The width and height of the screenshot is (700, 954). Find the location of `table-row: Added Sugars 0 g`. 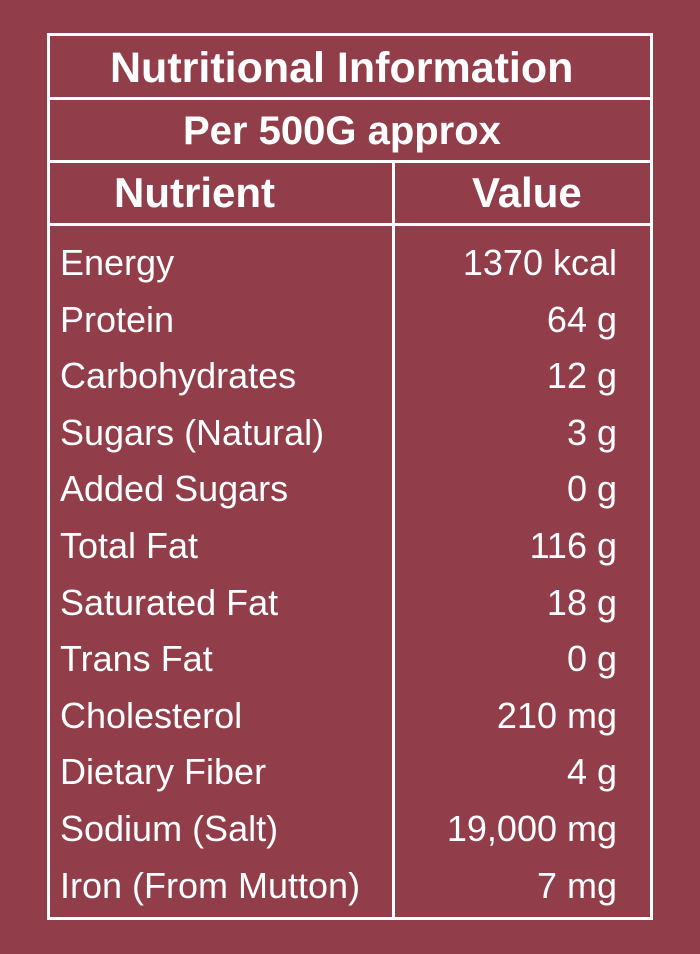

table-row: Added Sugars 0 g is located at coordinates (350, 496).